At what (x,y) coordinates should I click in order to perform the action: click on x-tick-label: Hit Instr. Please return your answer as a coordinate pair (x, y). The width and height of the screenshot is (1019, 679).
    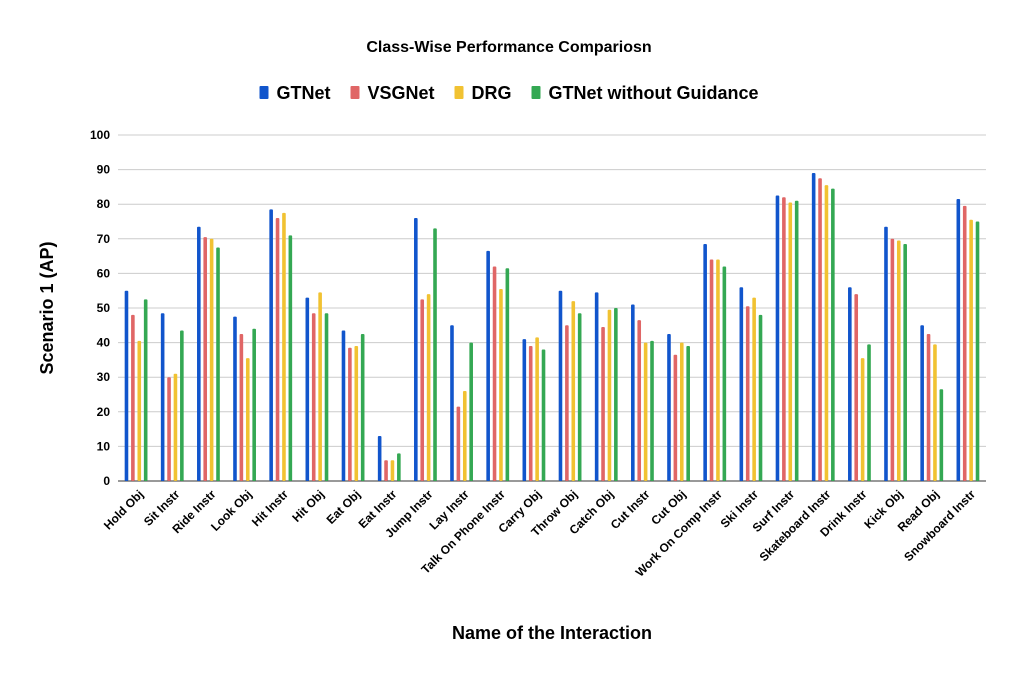
    Looking at the image, I should click on (270, 508).